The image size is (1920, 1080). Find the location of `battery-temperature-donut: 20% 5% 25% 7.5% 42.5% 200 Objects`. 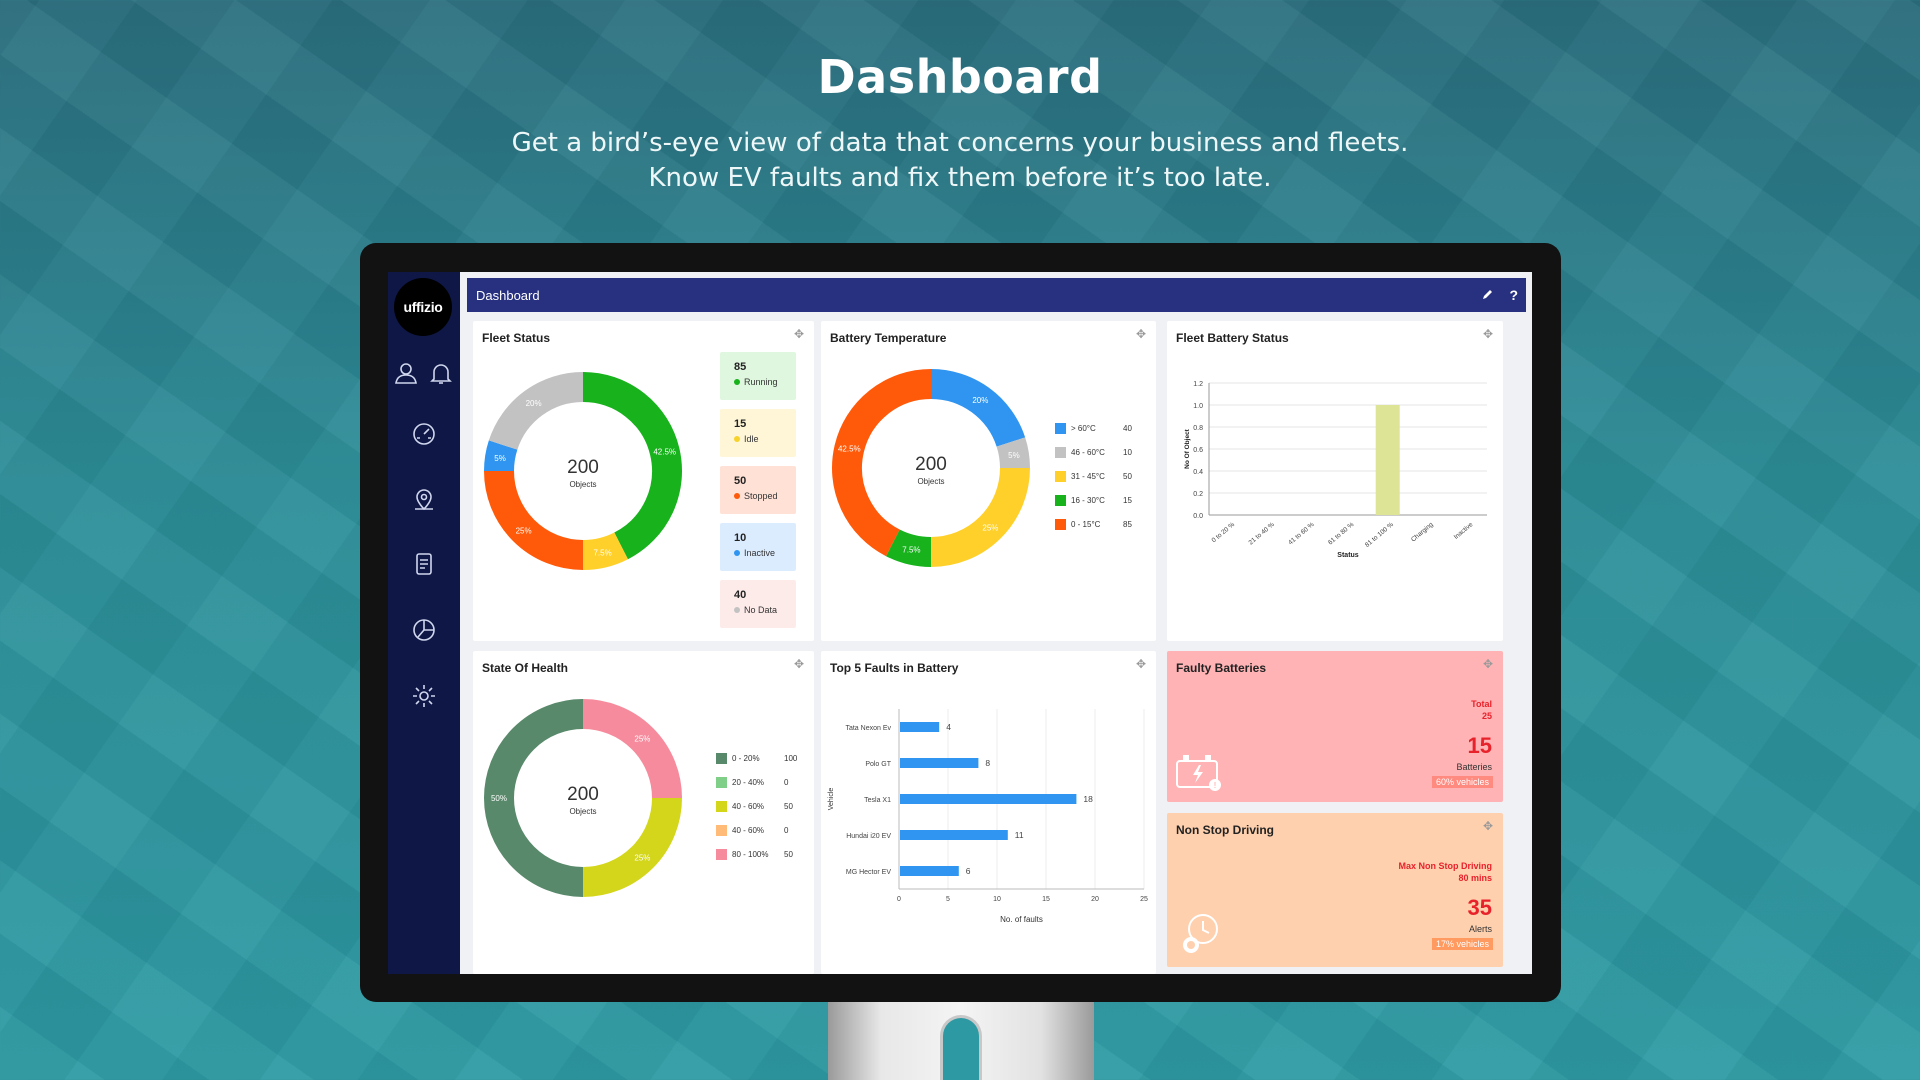

battery-temperature-donut: 20% 5% 25% 7.5% 42.5% 200 Objects is located at coordinates (931, 468).